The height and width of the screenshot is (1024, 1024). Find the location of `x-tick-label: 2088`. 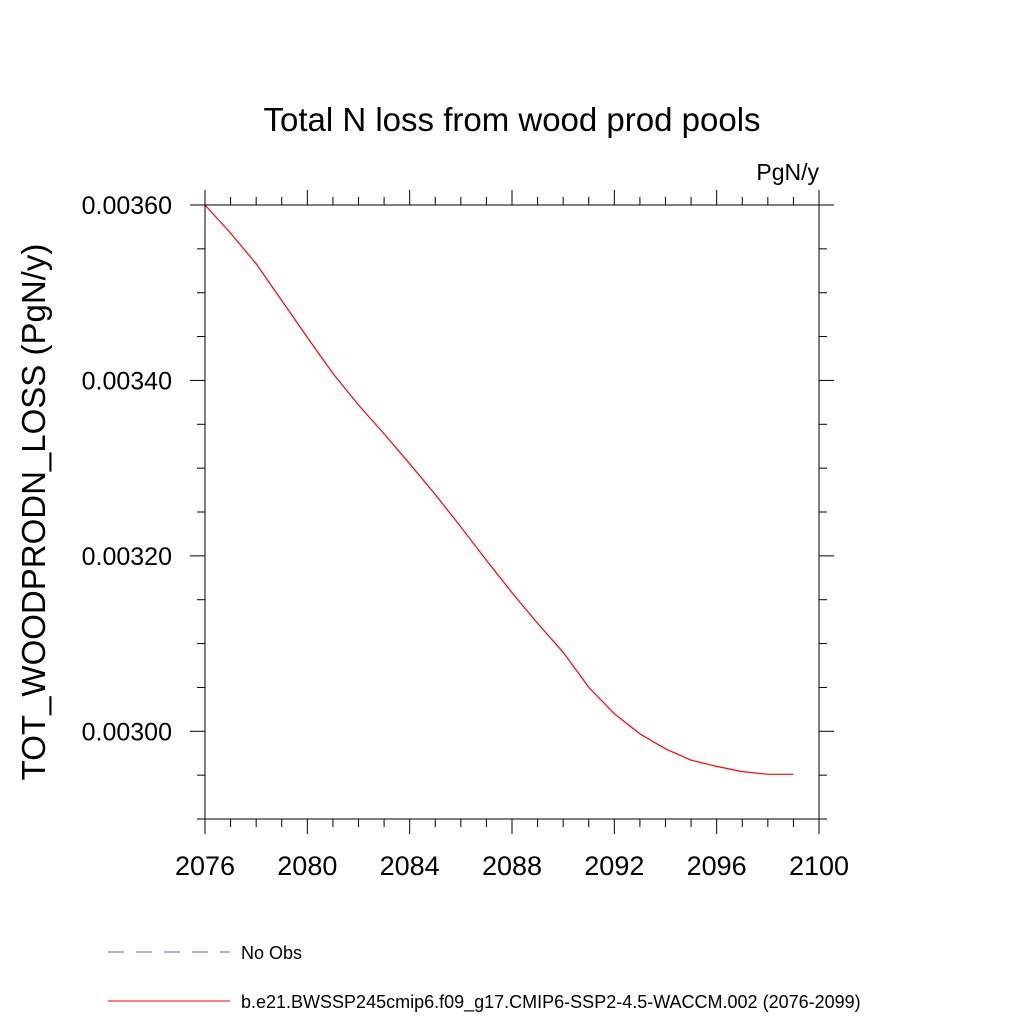

x-tick-label: 2088 is located at coordinates (512, 866).